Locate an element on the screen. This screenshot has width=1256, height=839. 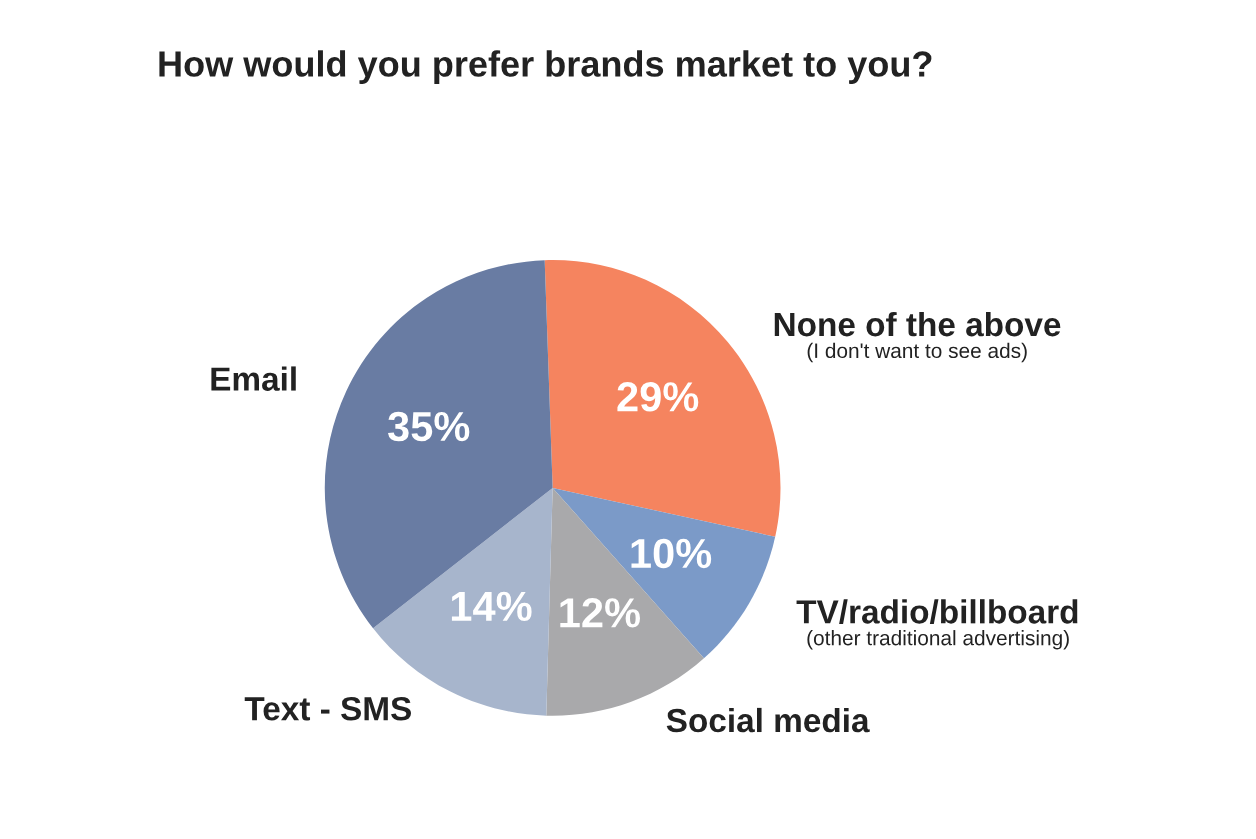
data-label: 35% is located at coordinates (428, 426).